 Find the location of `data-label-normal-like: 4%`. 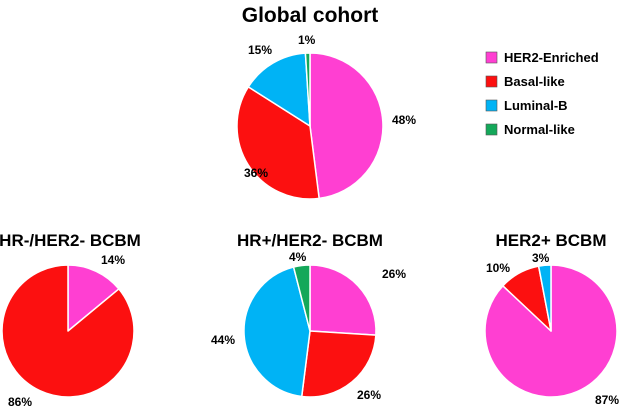

data-label-normal-like: 4% is located at coordinates (298, 257).